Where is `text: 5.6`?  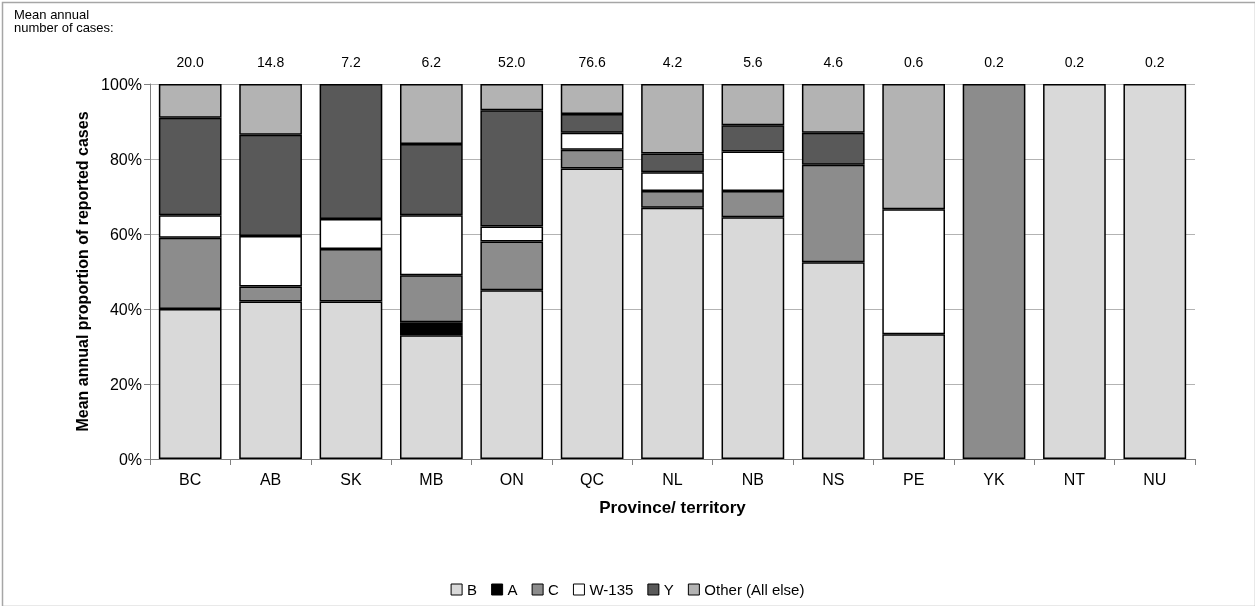 text: 5.6 is located at coordinates (753, 62).